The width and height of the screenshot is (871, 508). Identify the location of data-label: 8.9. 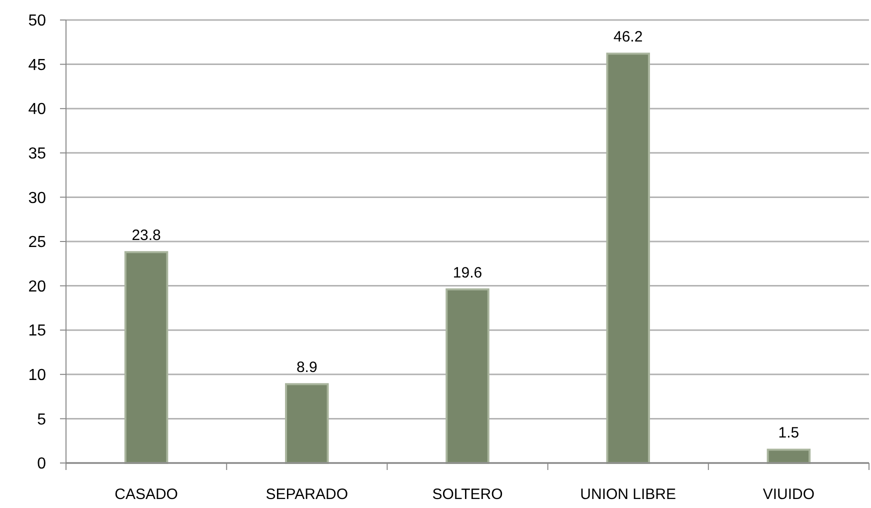
(307, 367).